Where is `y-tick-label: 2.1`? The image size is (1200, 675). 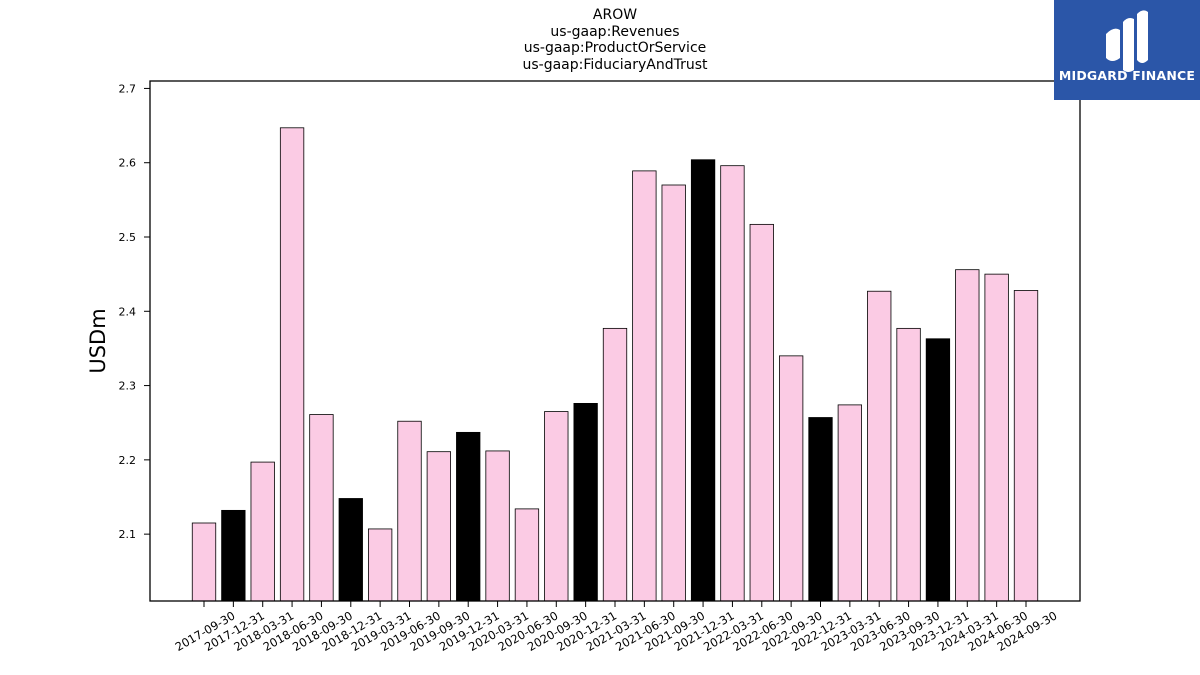 y-tick-label: 2.1 is located at coordinates (128, 534).